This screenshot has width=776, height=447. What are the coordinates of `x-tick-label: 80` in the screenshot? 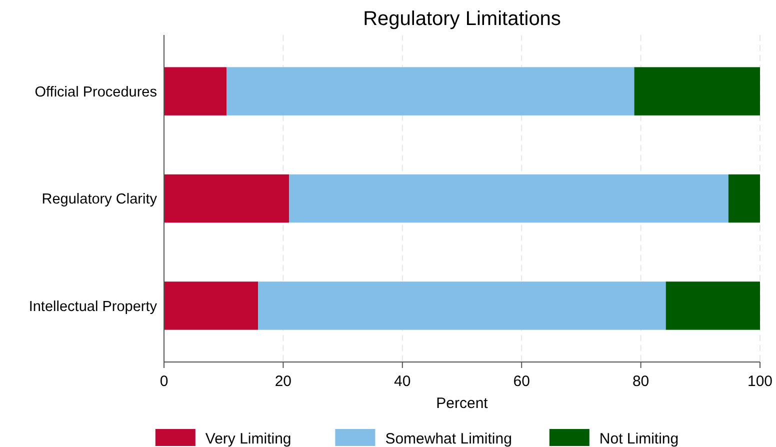 It's located at (641, 381).